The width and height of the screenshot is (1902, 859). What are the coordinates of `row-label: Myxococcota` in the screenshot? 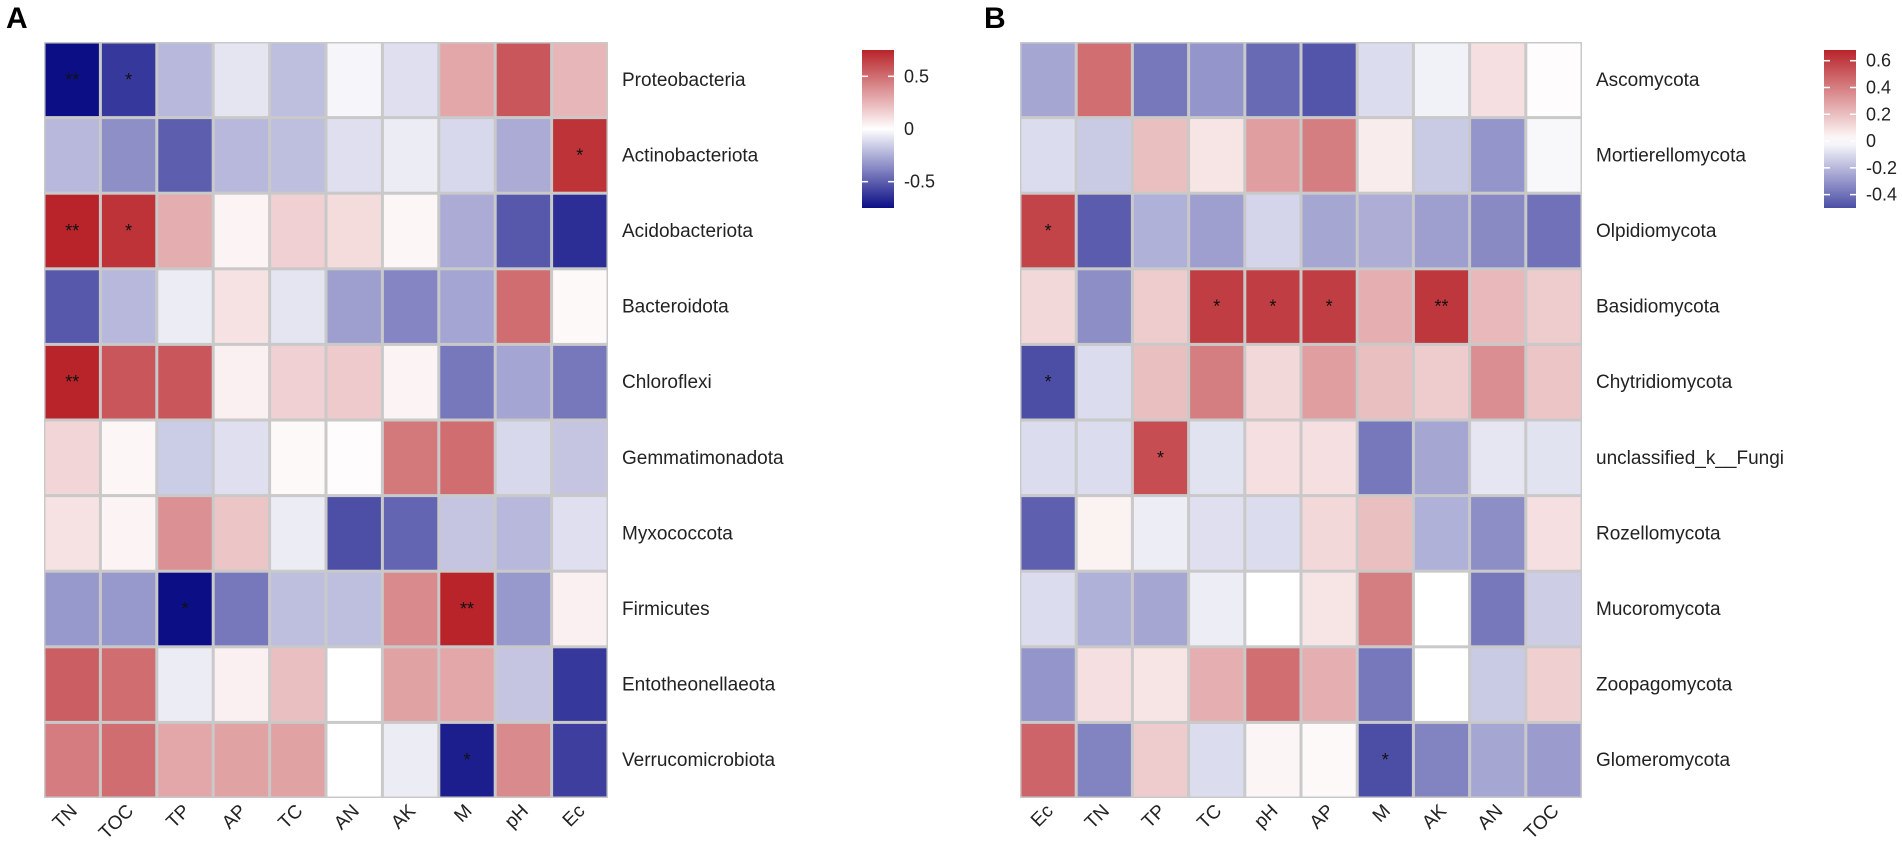 It's located at (677, 533).